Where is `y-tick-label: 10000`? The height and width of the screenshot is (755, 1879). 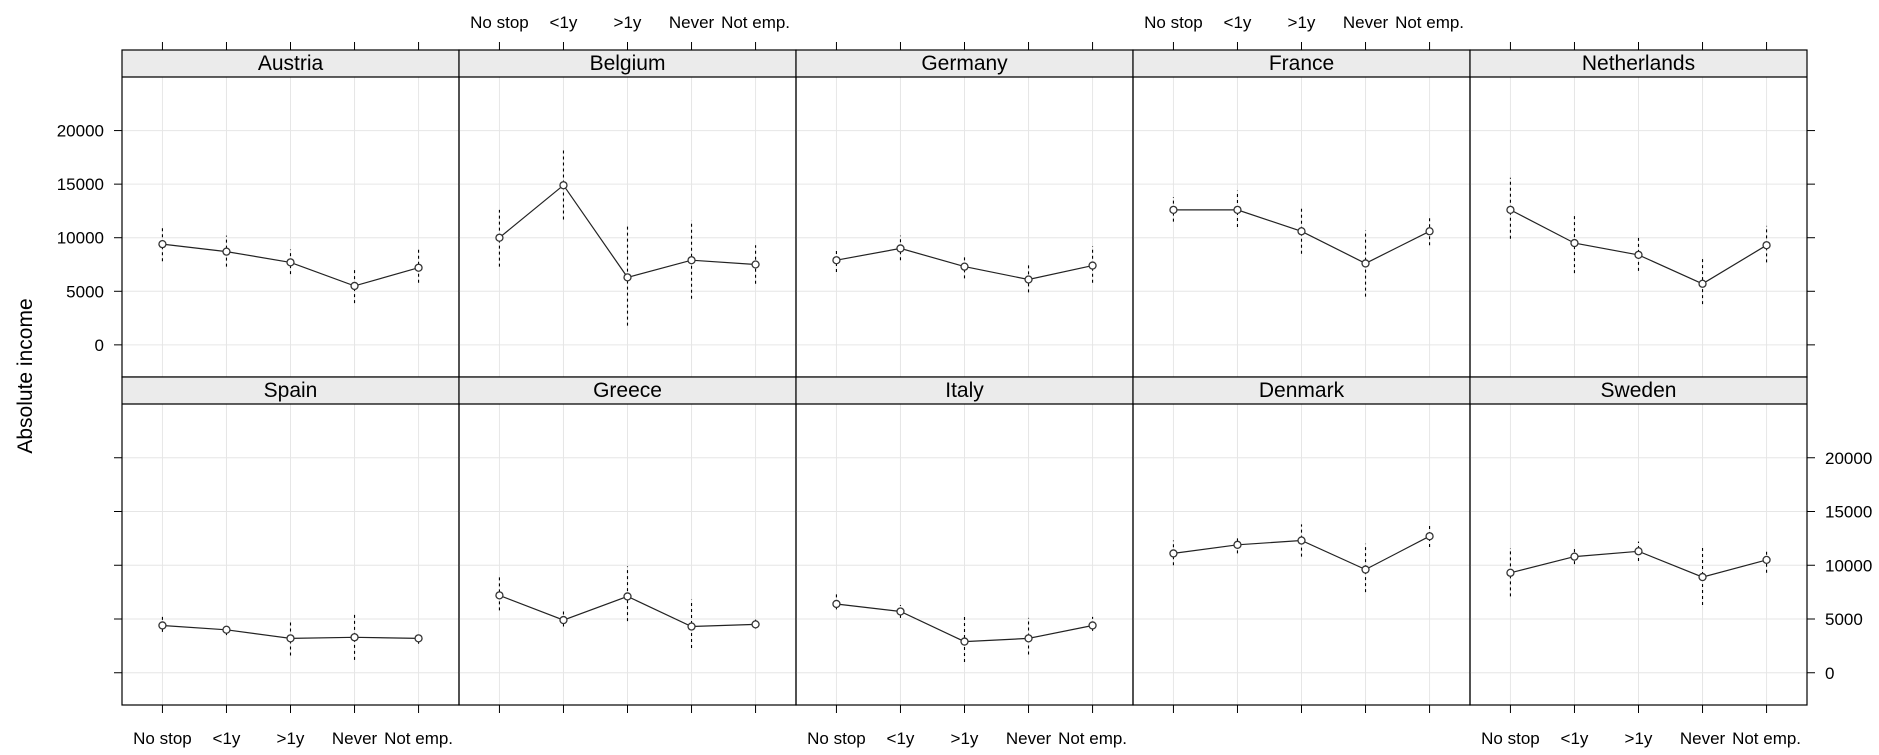 y-tick-label: 10000 is located at coordinates (1848, 565).